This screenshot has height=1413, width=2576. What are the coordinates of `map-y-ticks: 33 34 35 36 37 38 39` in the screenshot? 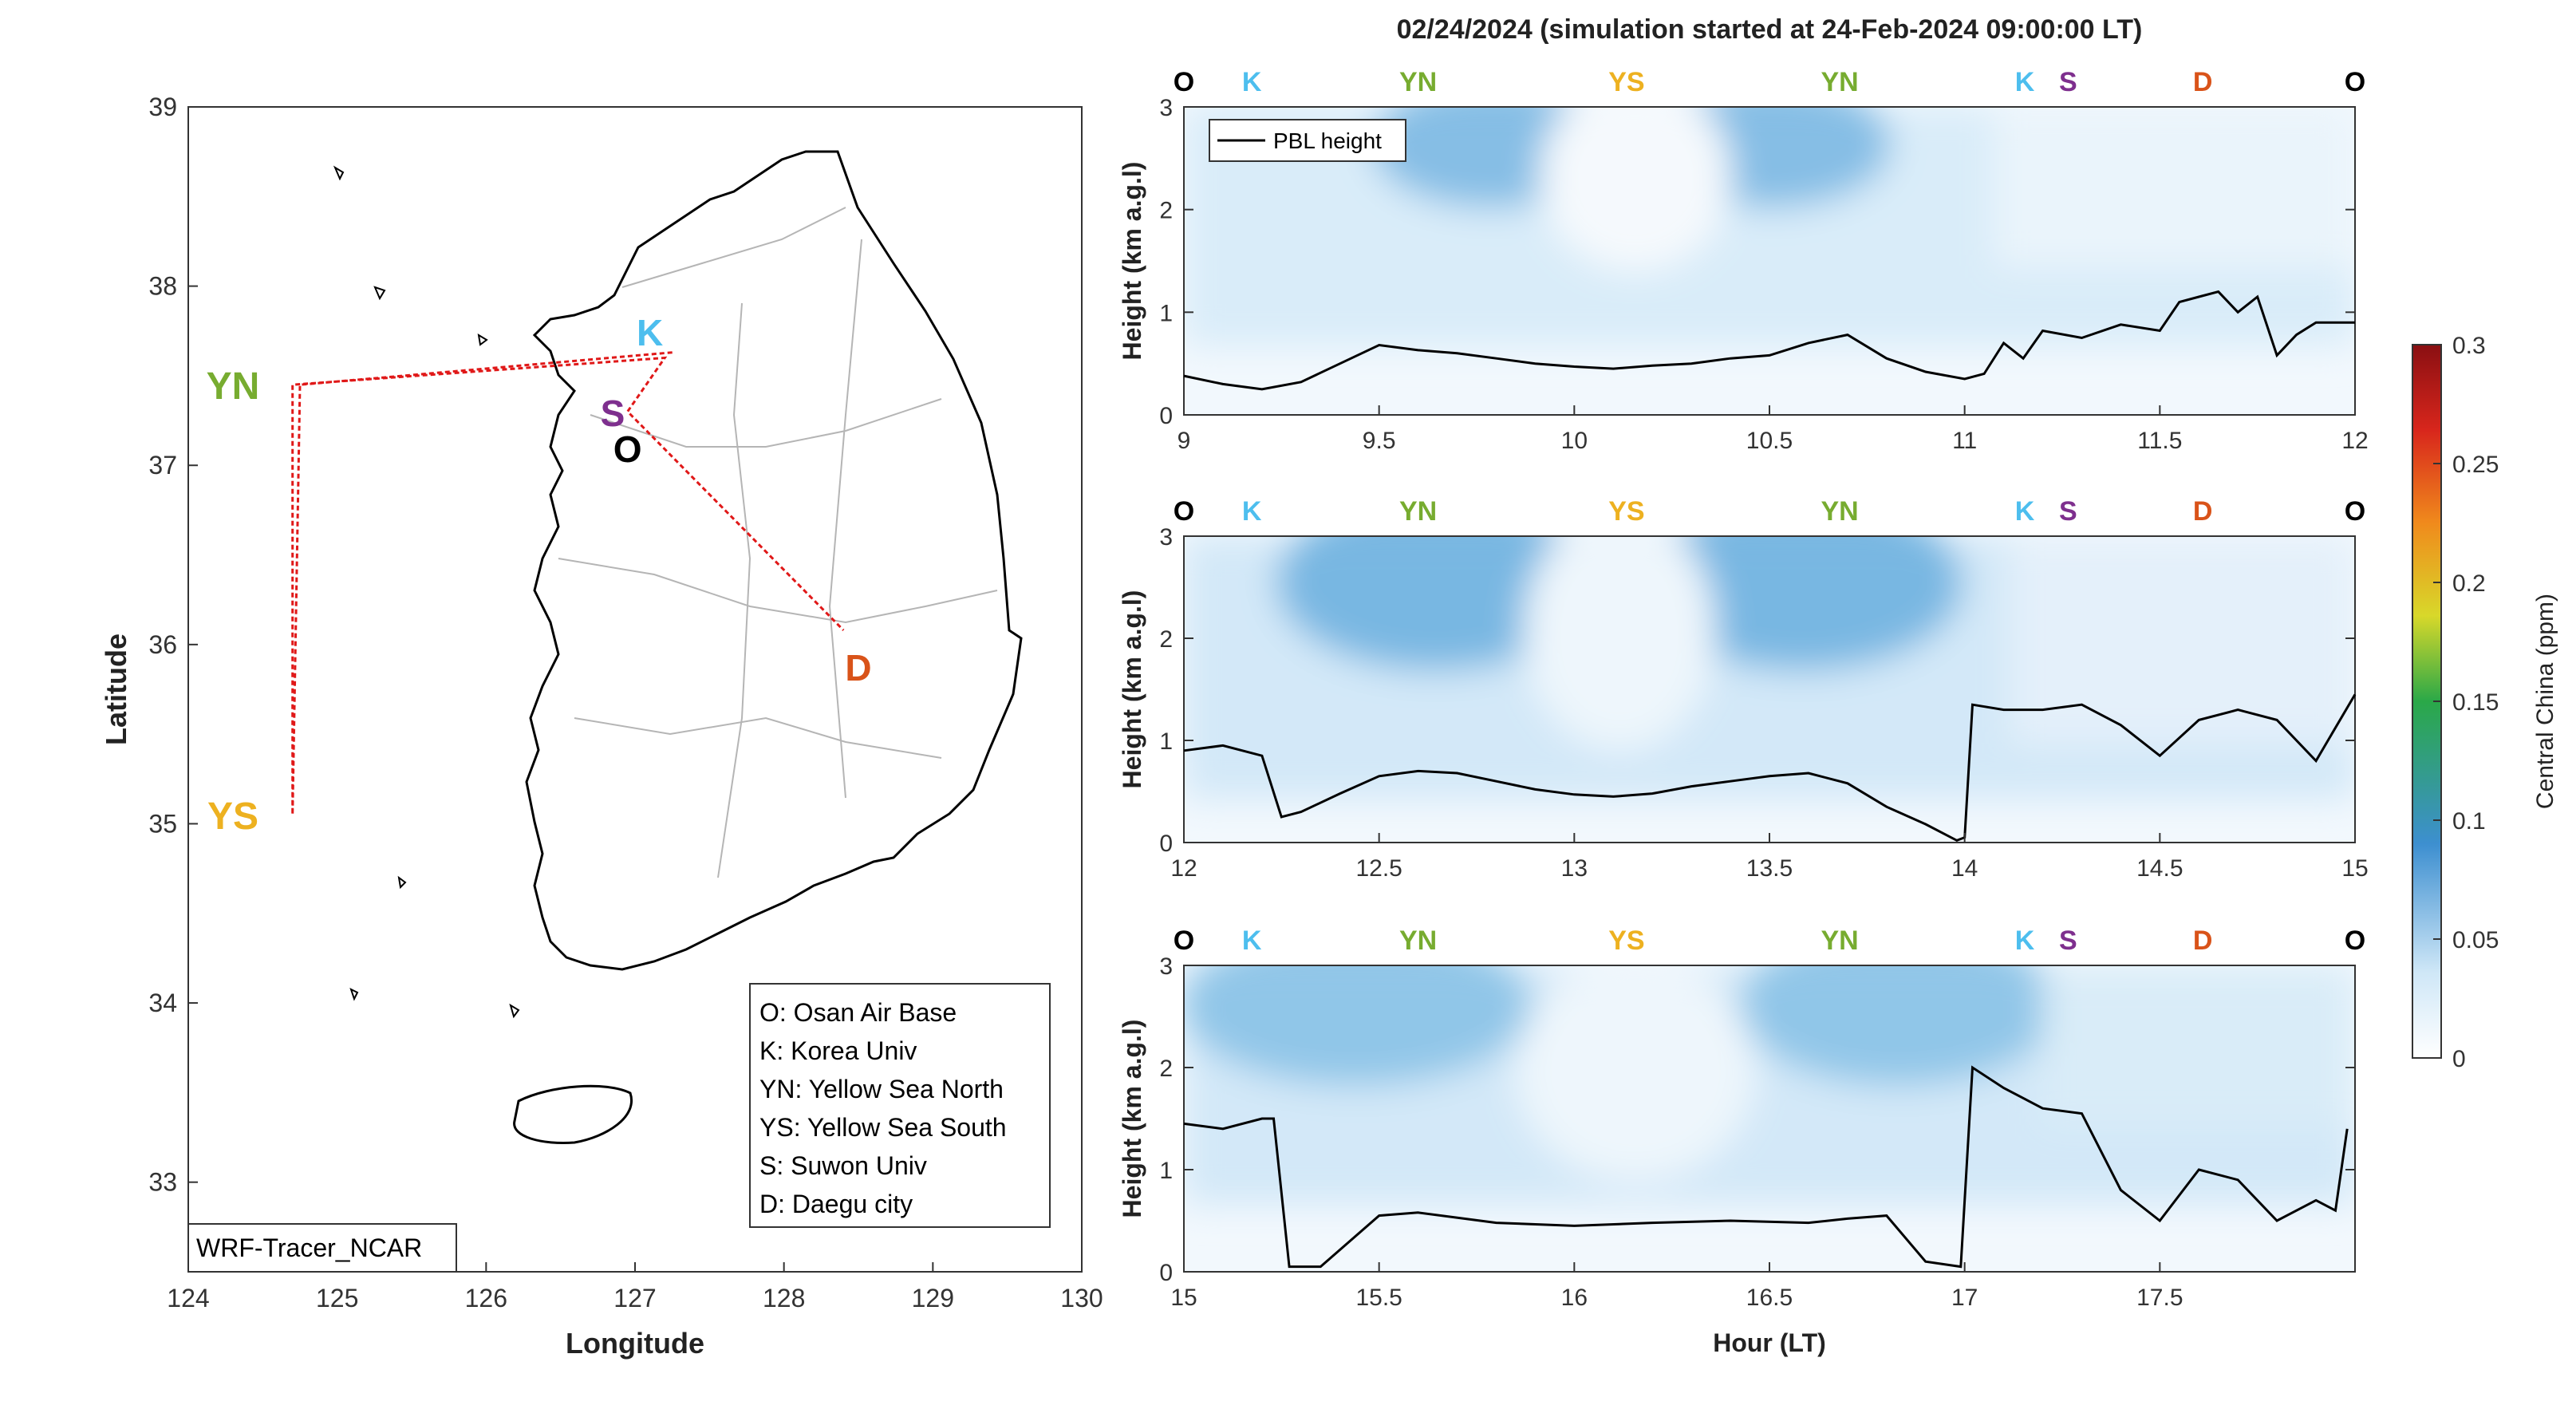 It's located at (173, 645).